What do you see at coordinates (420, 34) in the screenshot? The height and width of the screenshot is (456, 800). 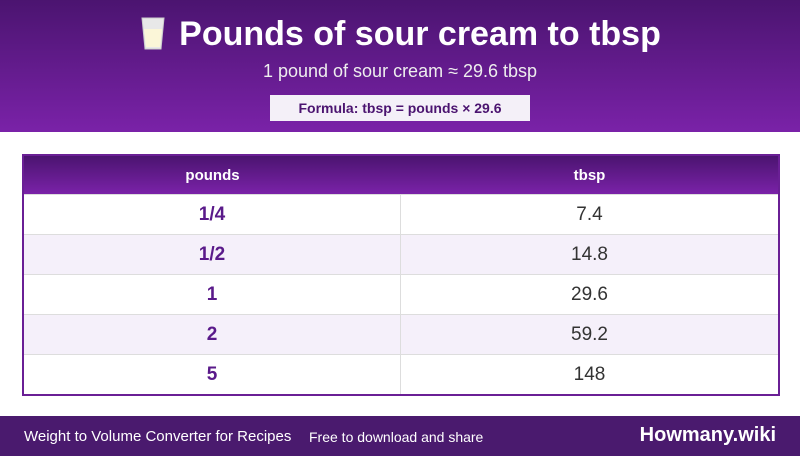 I see `title: Pounds of sour cream to tbsp` at bounding box center [420, 34].